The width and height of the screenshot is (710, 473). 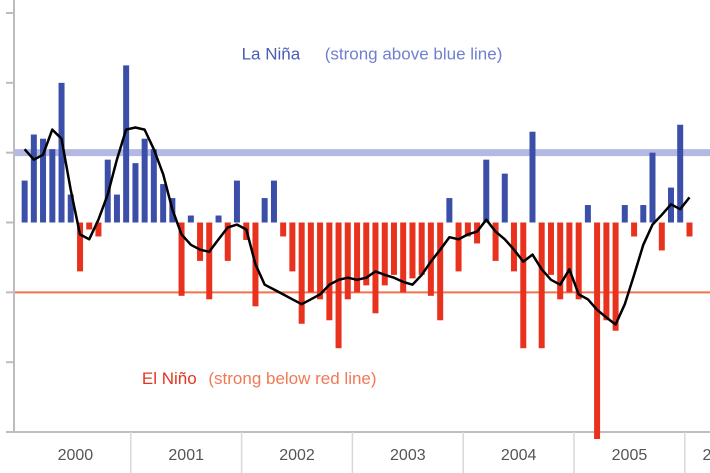 I want to click on x-tick-label: 2004, so click(x=519, y=455).